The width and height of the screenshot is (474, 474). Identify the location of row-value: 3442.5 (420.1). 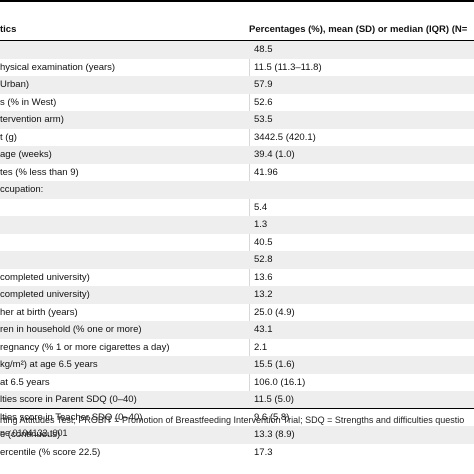
(285, 137).